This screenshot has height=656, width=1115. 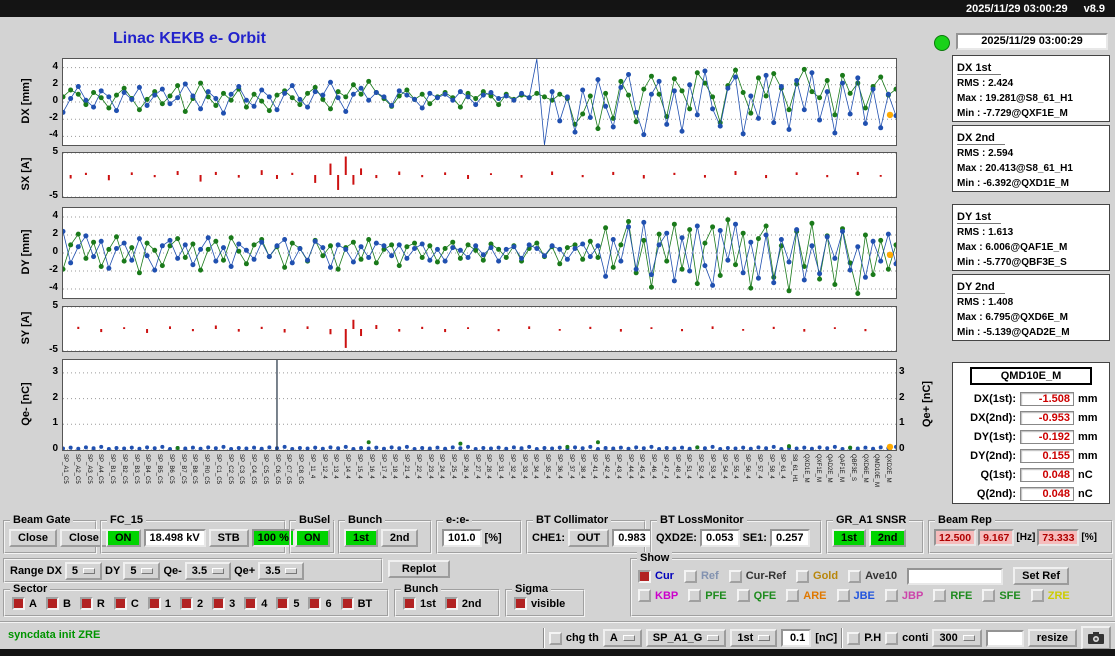 What do you see at coordinates (419, 569) in the screenshot?
I see `replot-button: Replot` at bounding box center [419, 569].